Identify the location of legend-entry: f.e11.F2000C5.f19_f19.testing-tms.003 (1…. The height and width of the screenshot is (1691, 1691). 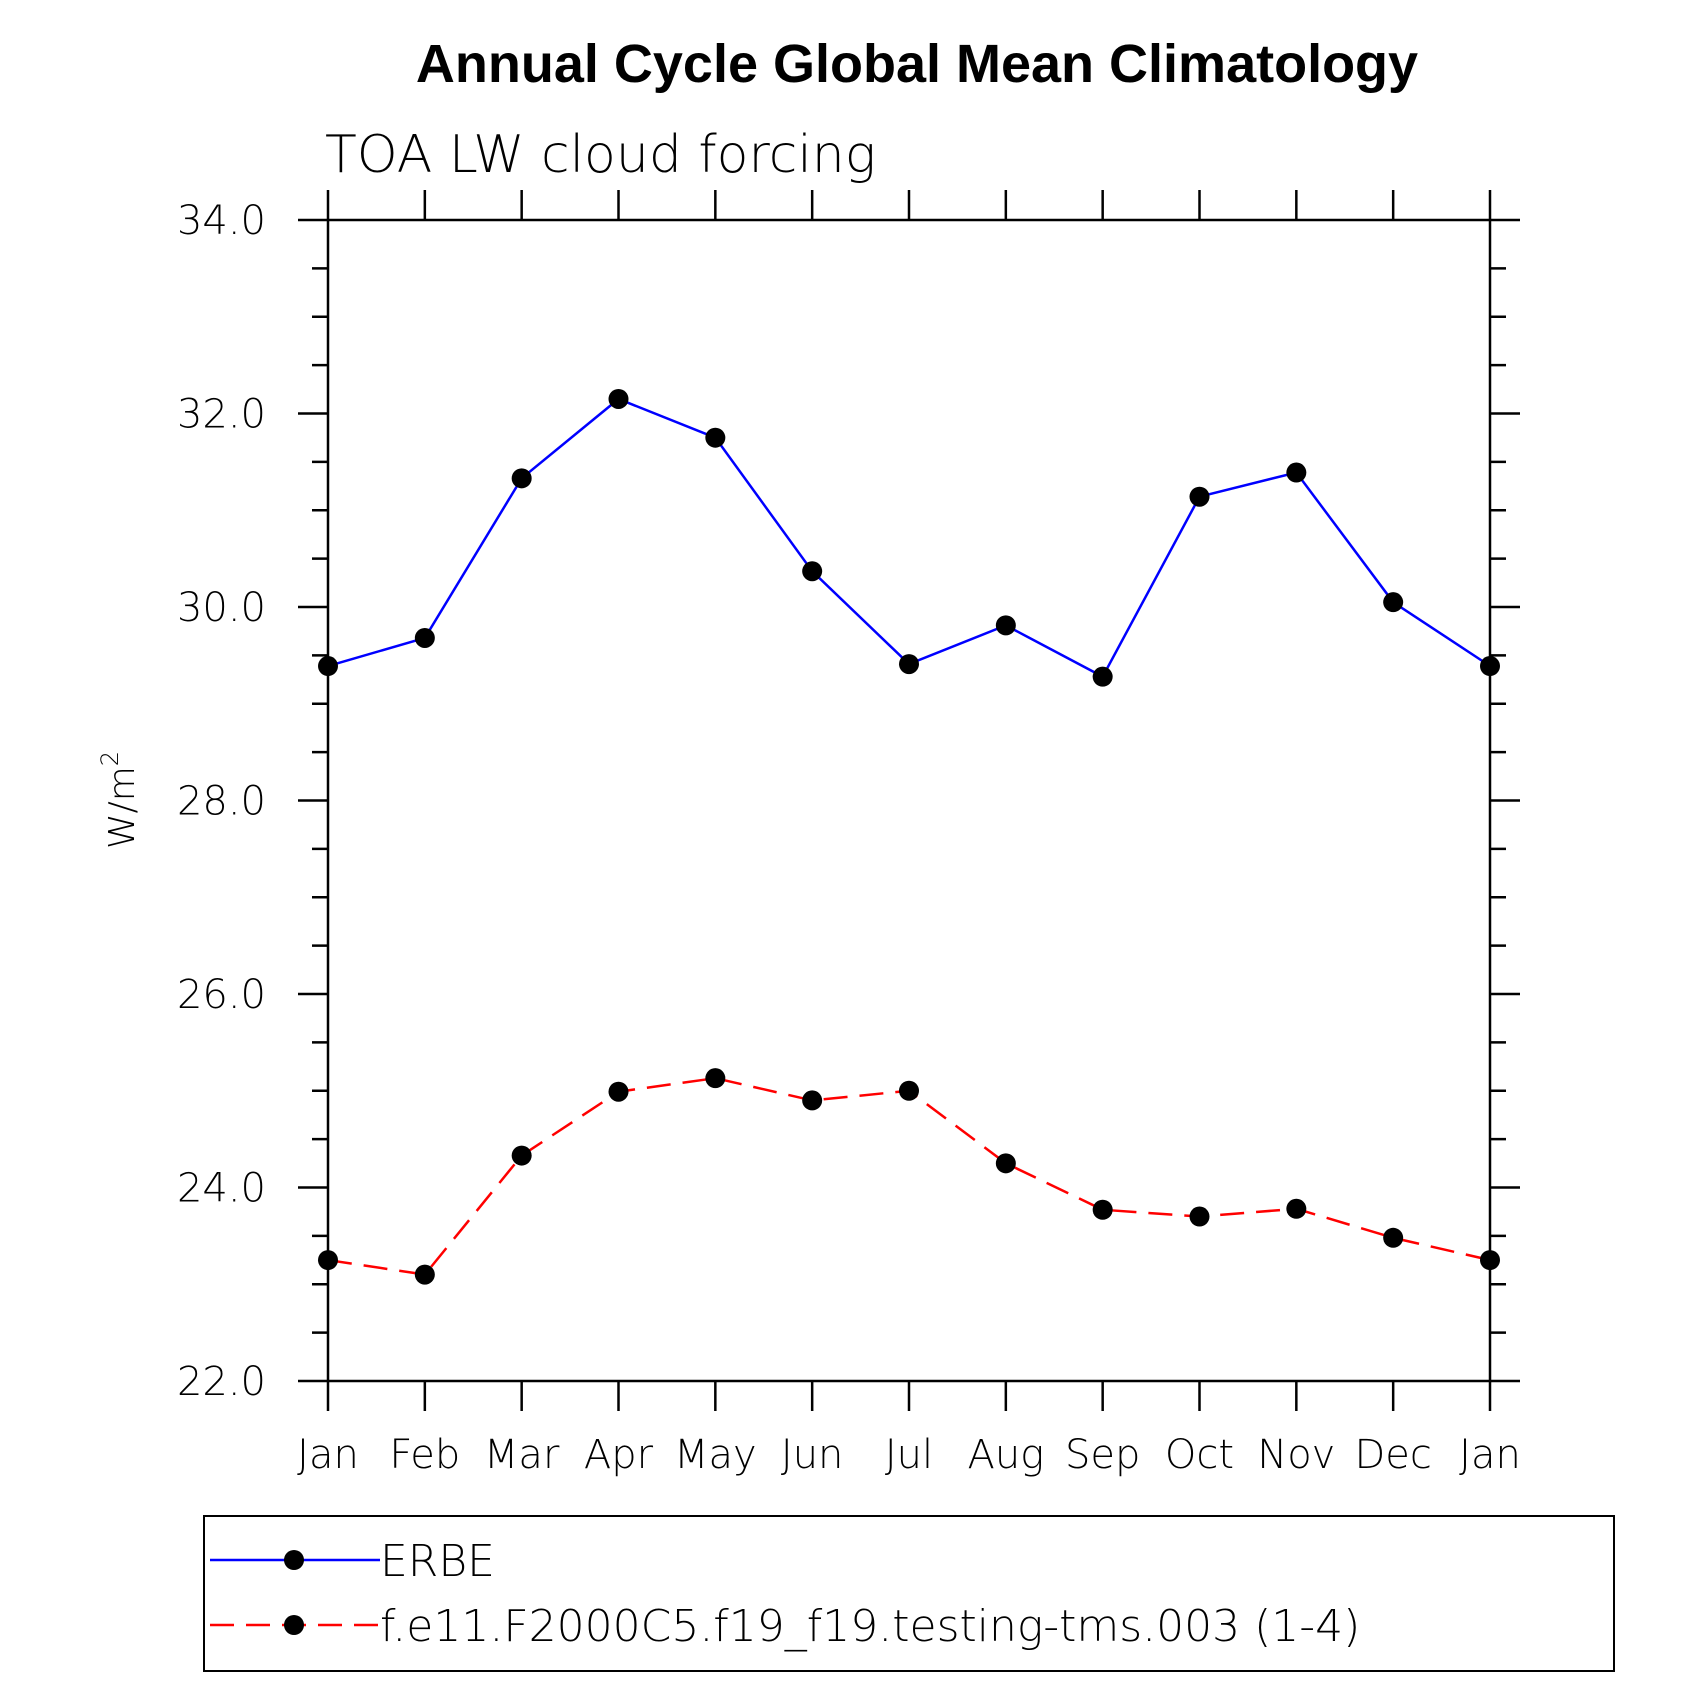
(785, 1626).